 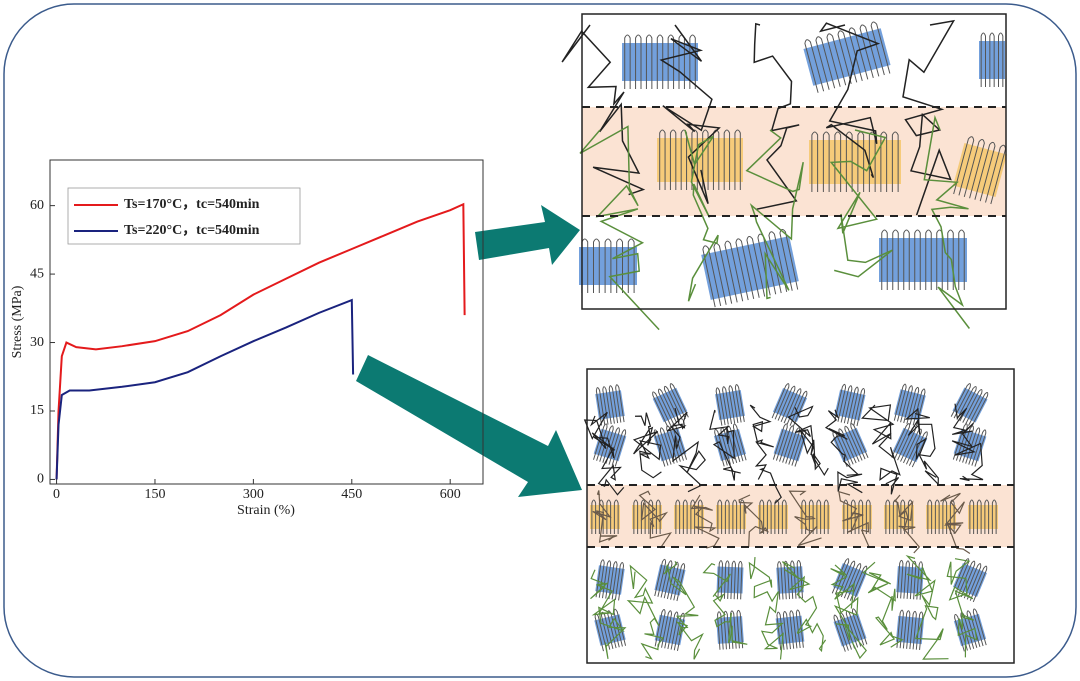 I want to click on y-tick-label: 0, so click(x=40, y=479).